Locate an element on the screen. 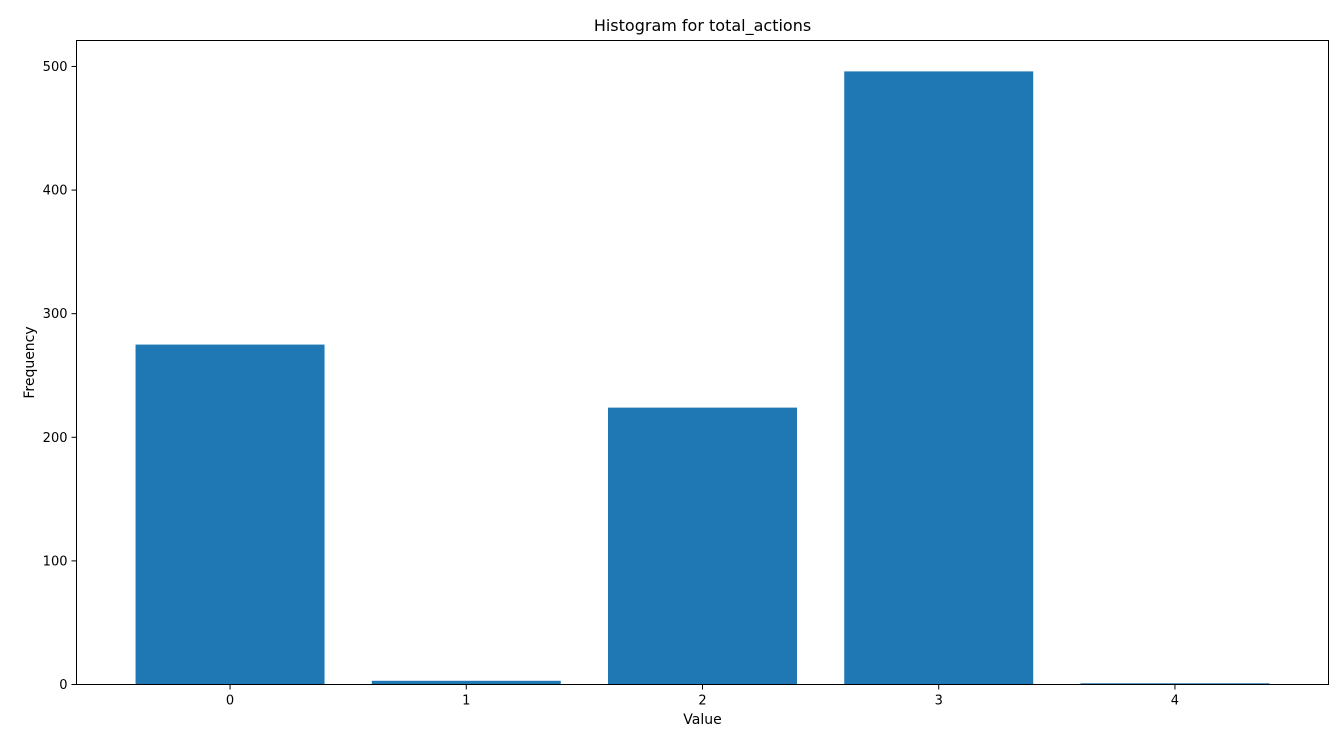  y-axis-ticks: 0 100 200 300 400 500 is located at coordinates (60, 376).